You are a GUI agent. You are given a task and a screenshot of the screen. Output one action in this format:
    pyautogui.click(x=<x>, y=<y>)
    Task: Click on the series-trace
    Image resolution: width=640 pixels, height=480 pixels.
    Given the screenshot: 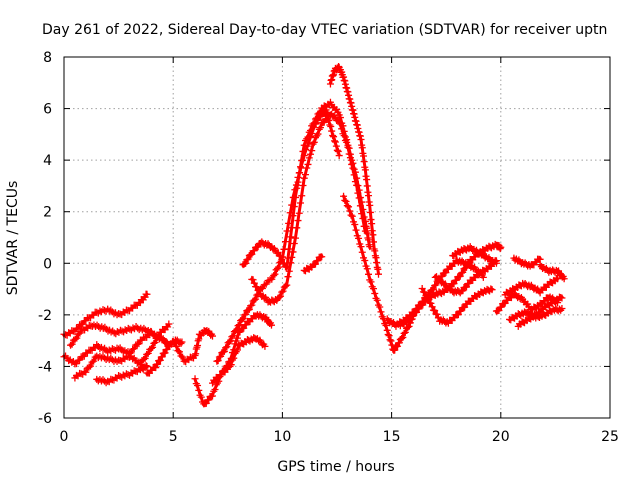 What is the action you would take?
    pyautogui.click(x=278, y=236)
    